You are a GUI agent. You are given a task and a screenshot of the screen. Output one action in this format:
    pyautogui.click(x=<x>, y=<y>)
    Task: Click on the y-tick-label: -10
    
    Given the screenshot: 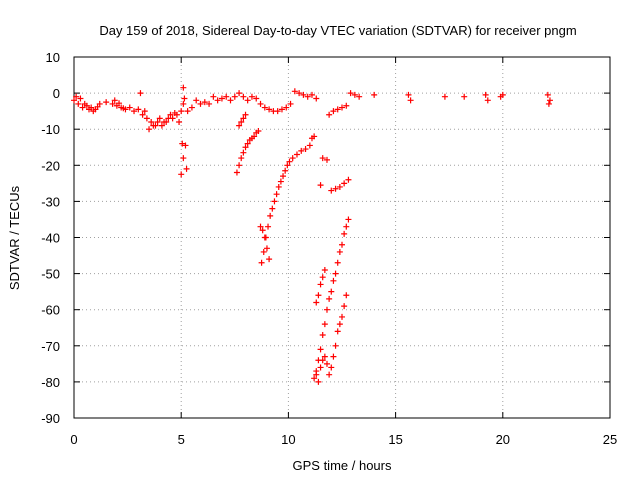 What is the action you would take?
    pyautogui.click(x=50, y=129)
    